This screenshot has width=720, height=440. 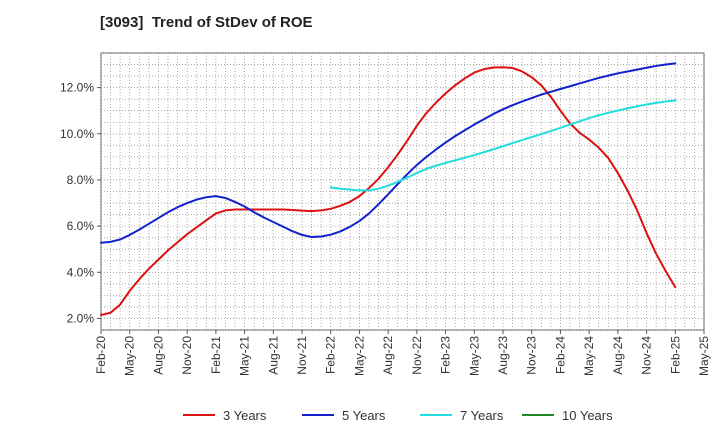 I want to click on x-tick-label: Aug-23, so click(x=503, y=355).